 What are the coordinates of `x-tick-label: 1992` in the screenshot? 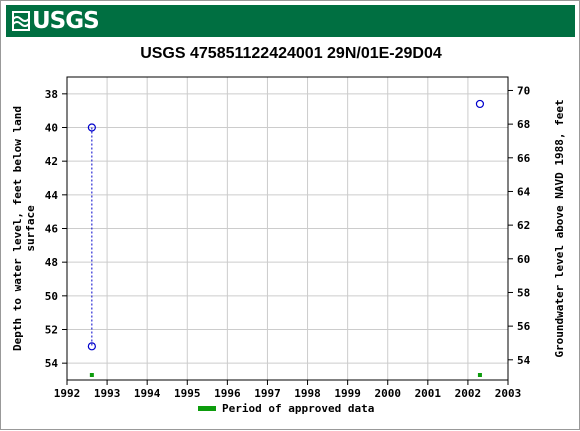 It's located at (67, 393).